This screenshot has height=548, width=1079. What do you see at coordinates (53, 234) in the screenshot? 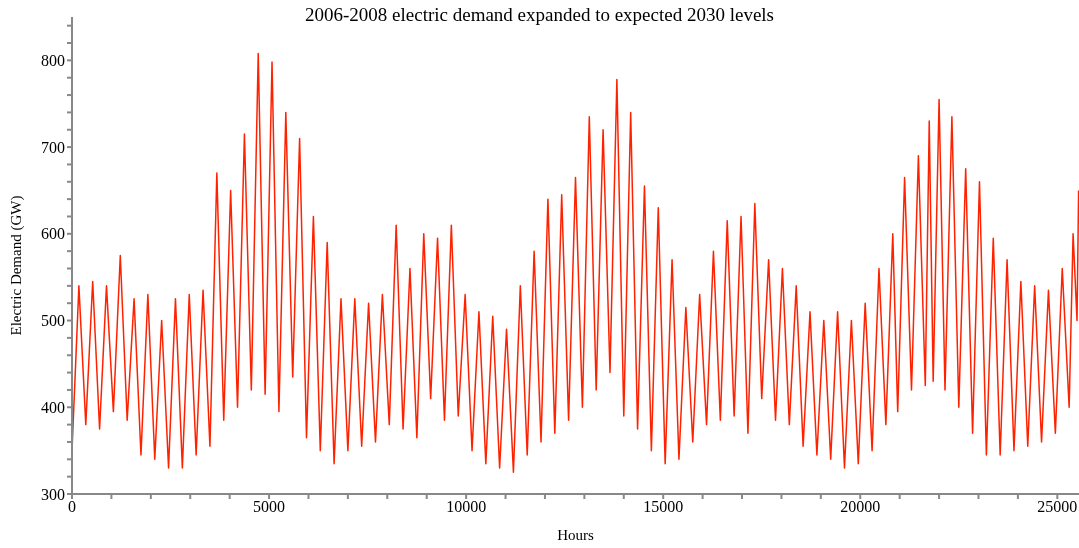
I see `y-tick-label: 600` at bounding box center [53, 234].